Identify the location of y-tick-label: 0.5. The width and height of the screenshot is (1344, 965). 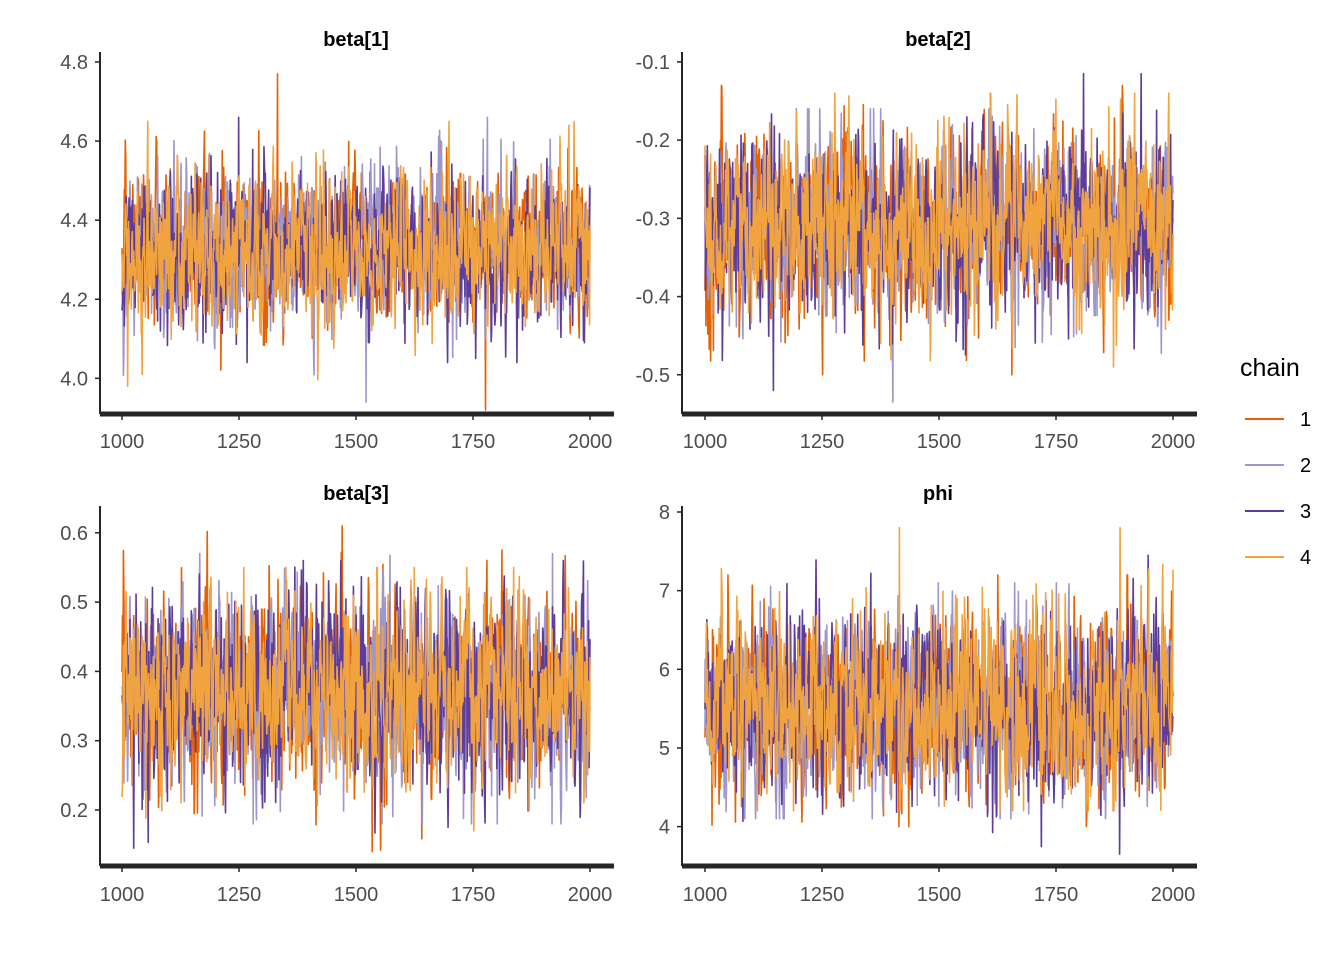
(74, 603).